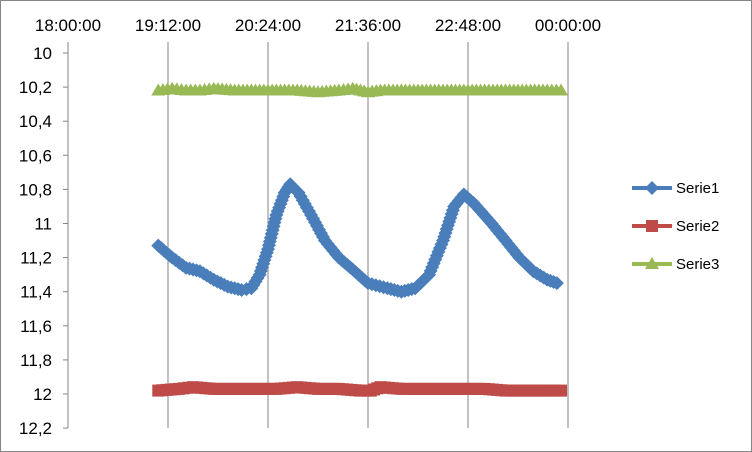 This screenshot has width=752, height=452. Describe the element at coordinates (36, 258) in the screenshot. I see `y-tick-label: 11,2` at that location.